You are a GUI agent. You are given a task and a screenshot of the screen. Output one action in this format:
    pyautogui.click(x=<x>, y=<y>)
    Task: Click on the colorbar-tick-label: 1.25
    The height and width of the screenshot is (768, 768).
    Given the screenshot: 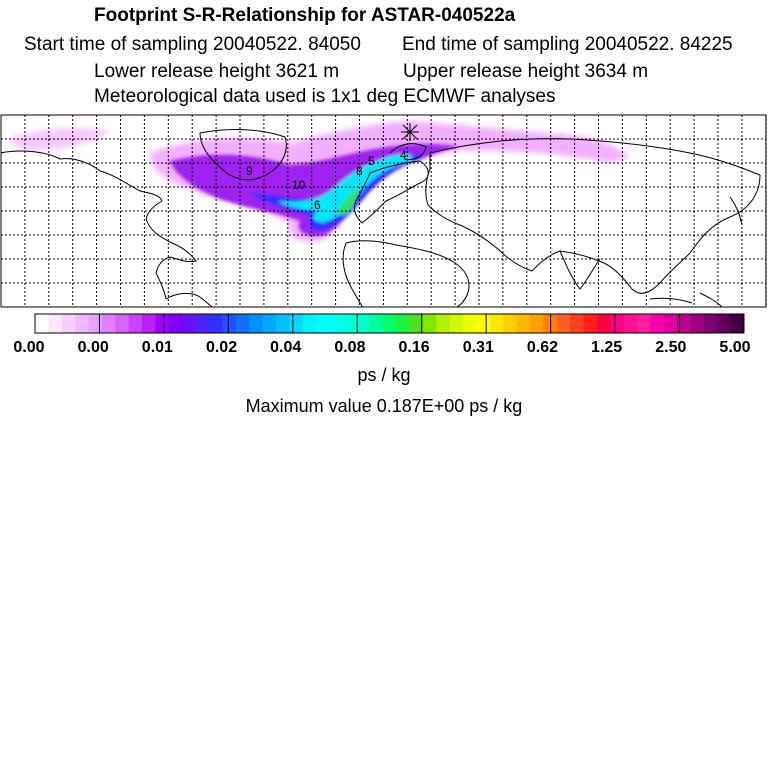 What is the action you would take?
    pyautogui.click(x=607, y=347)
    